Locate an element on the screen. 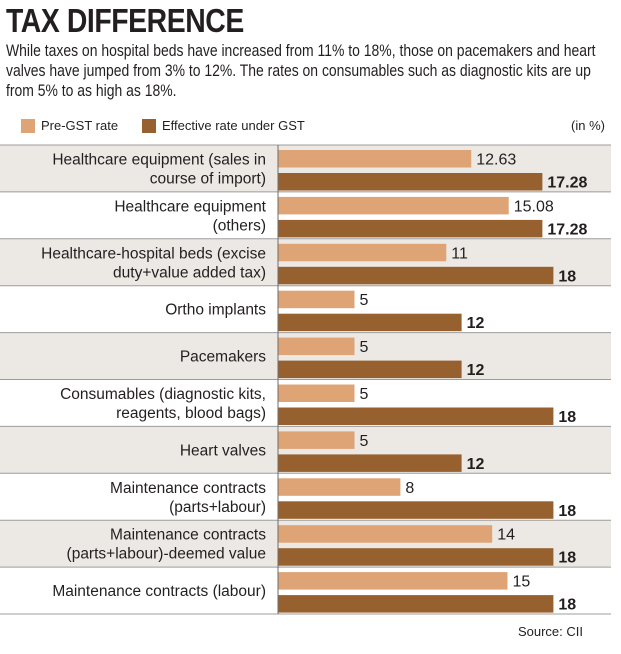 The height and width of the screenshot is (654, 621). category-label: Healthcare equipment (sales in is located at coordinates (159, 159).